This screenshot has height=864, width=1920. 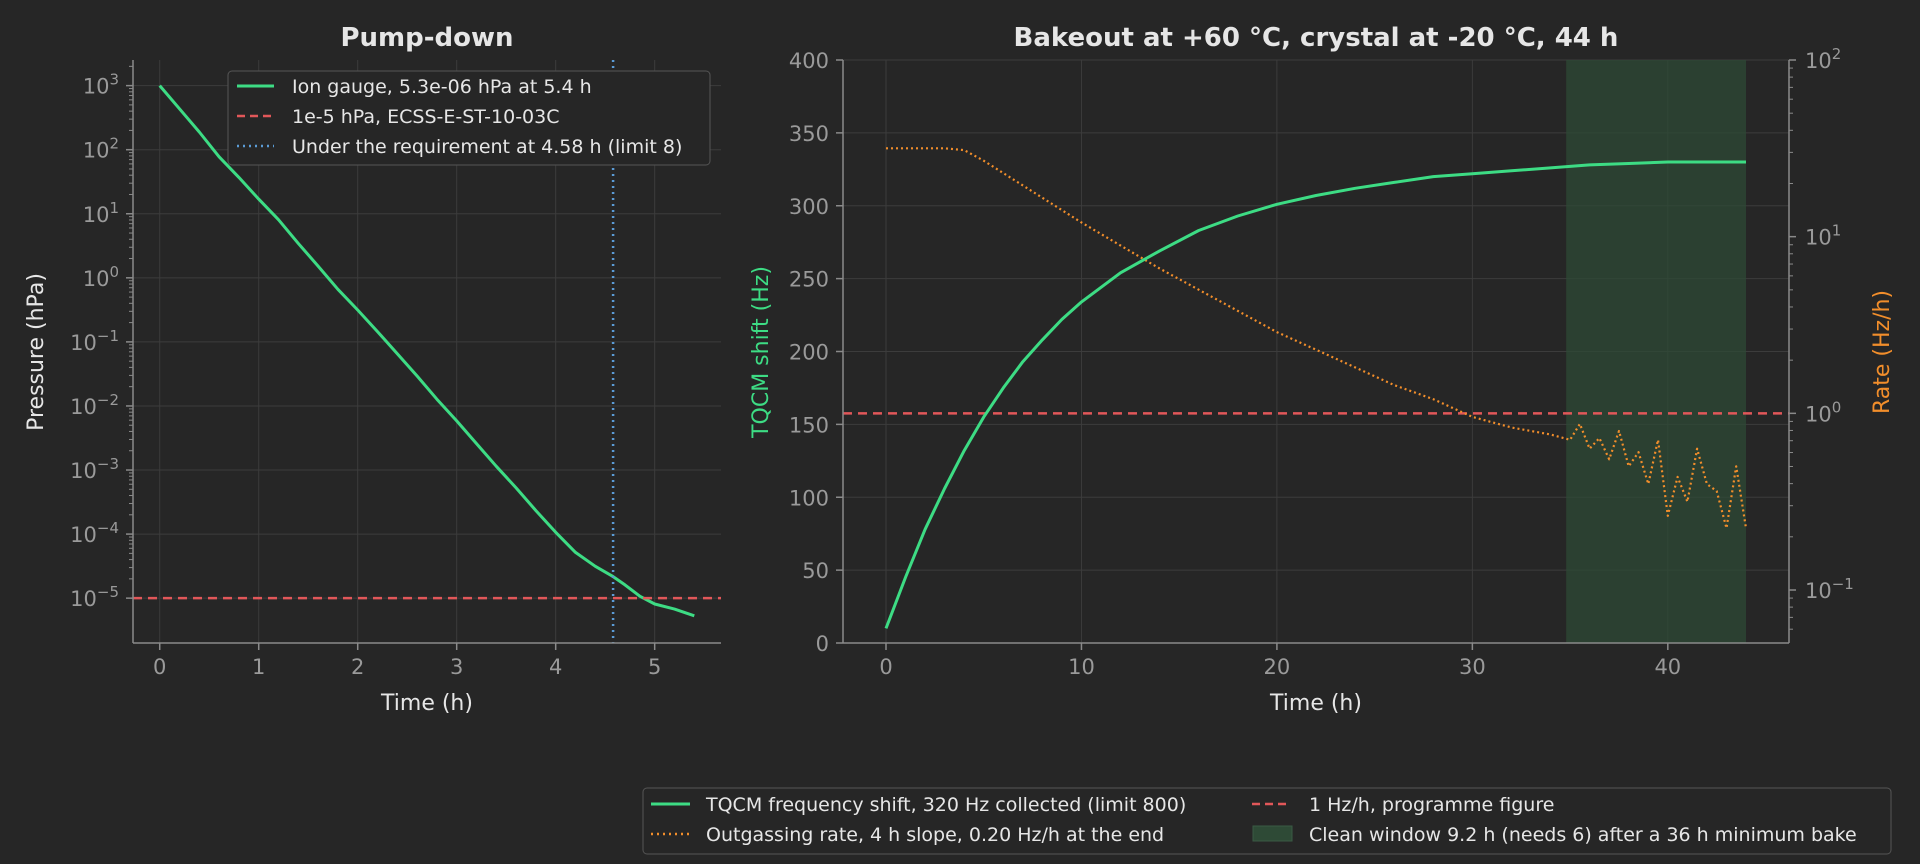 I want to click on right-y2-tick-label: 102, so click(x=1823, y=59).